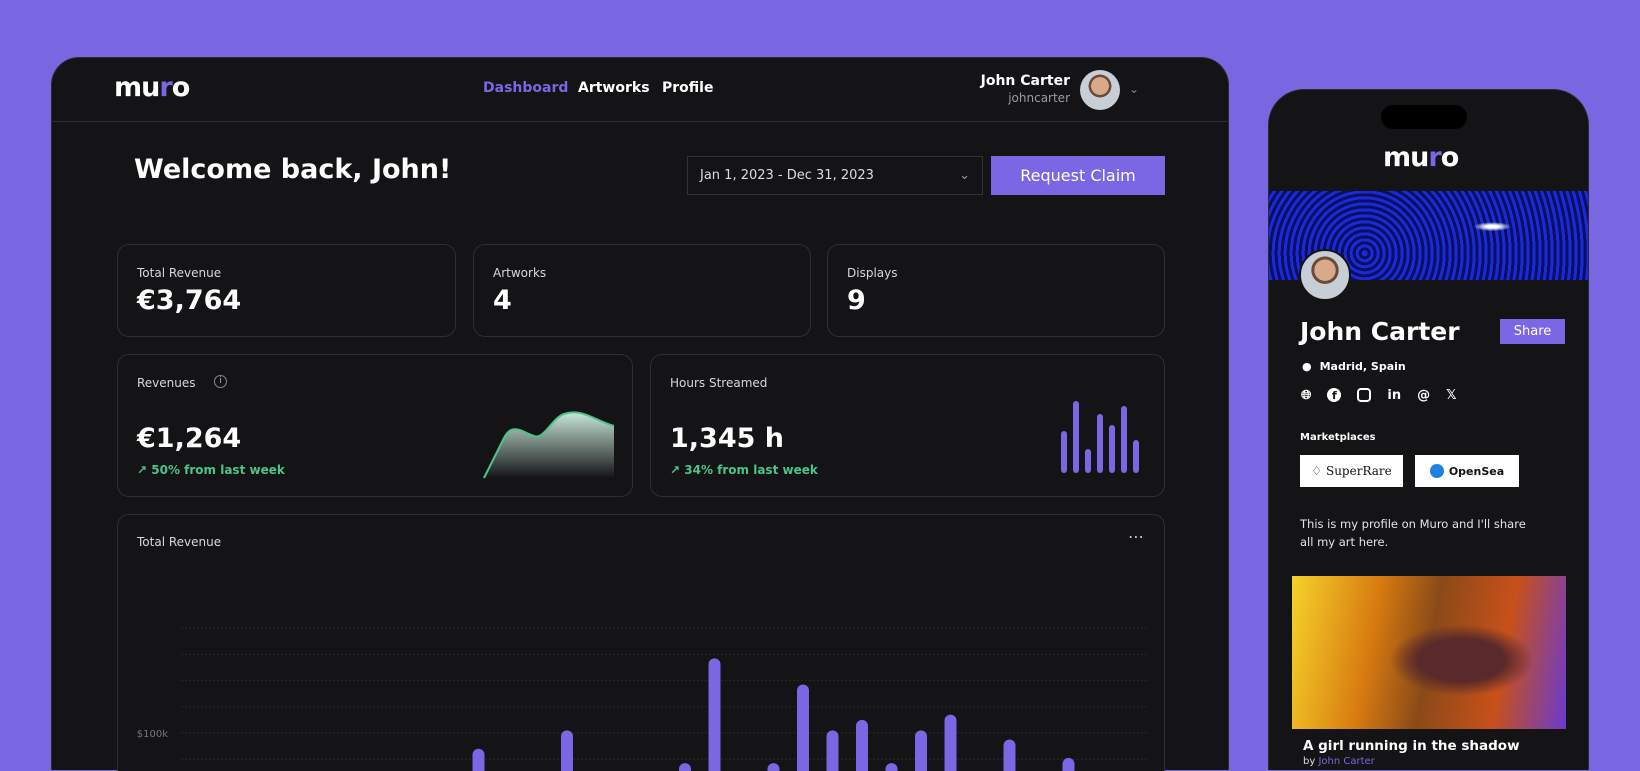 Image resolution: width=1640 pixels, height=771 pixels. What do you see at coordinates (1325, 275) in the screenshot?
I see `profile-avatar` at bounding box center [1325, 275].